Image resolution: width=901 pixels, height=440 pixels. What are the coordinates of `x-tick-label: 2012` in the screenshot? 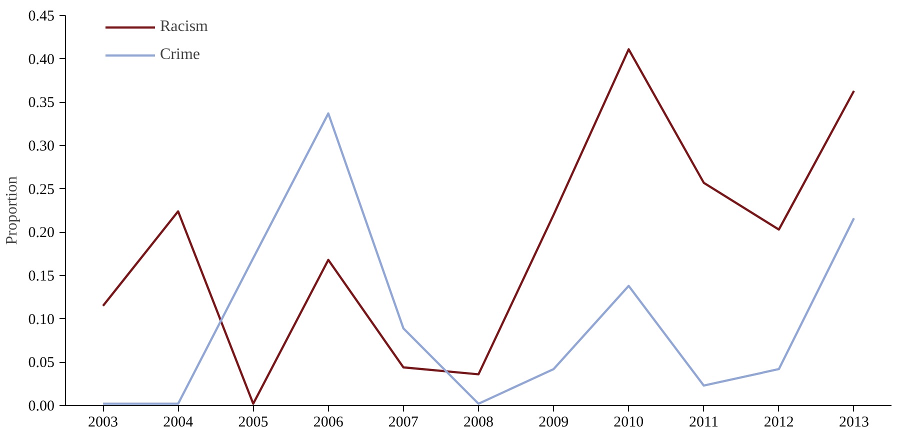 It's located at (779, 422).